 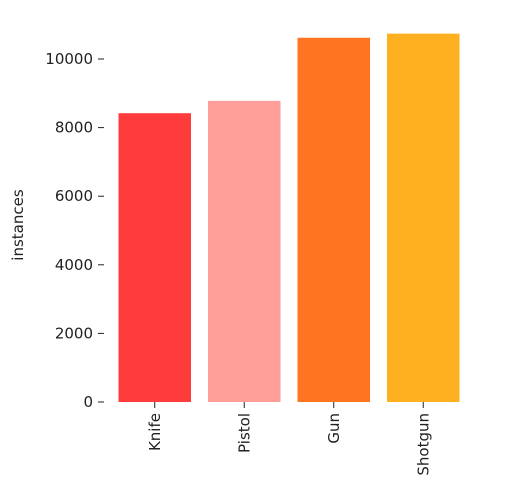 I want to click on y-axis: 0 2000 4000 6000 8000 10000, so click(x=74, y=230).